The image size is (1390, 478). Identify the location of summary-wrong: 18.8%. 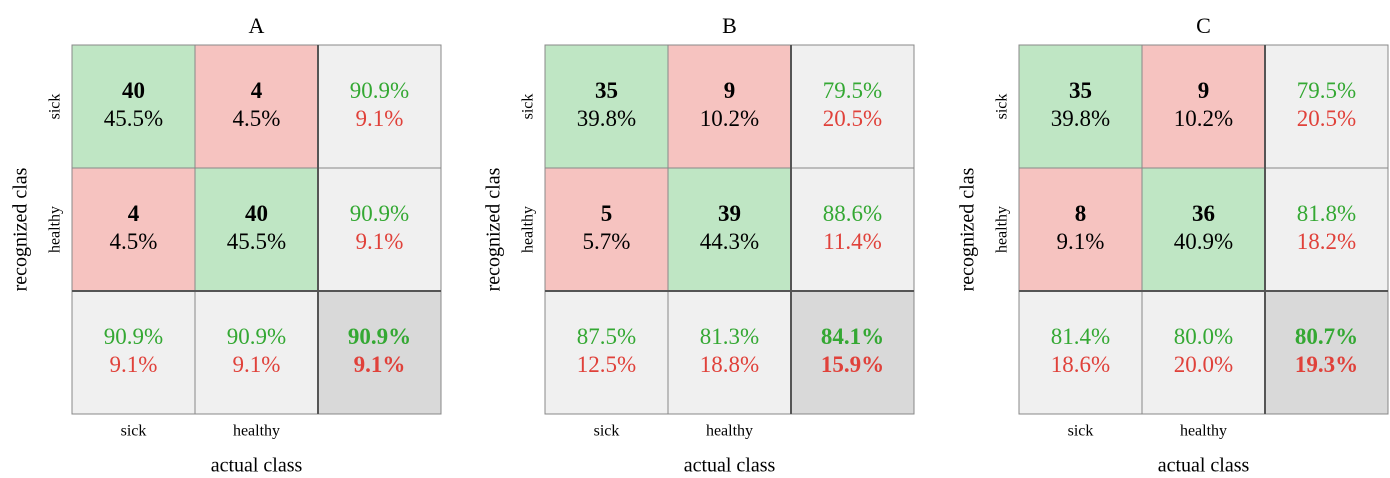
(729, 364).